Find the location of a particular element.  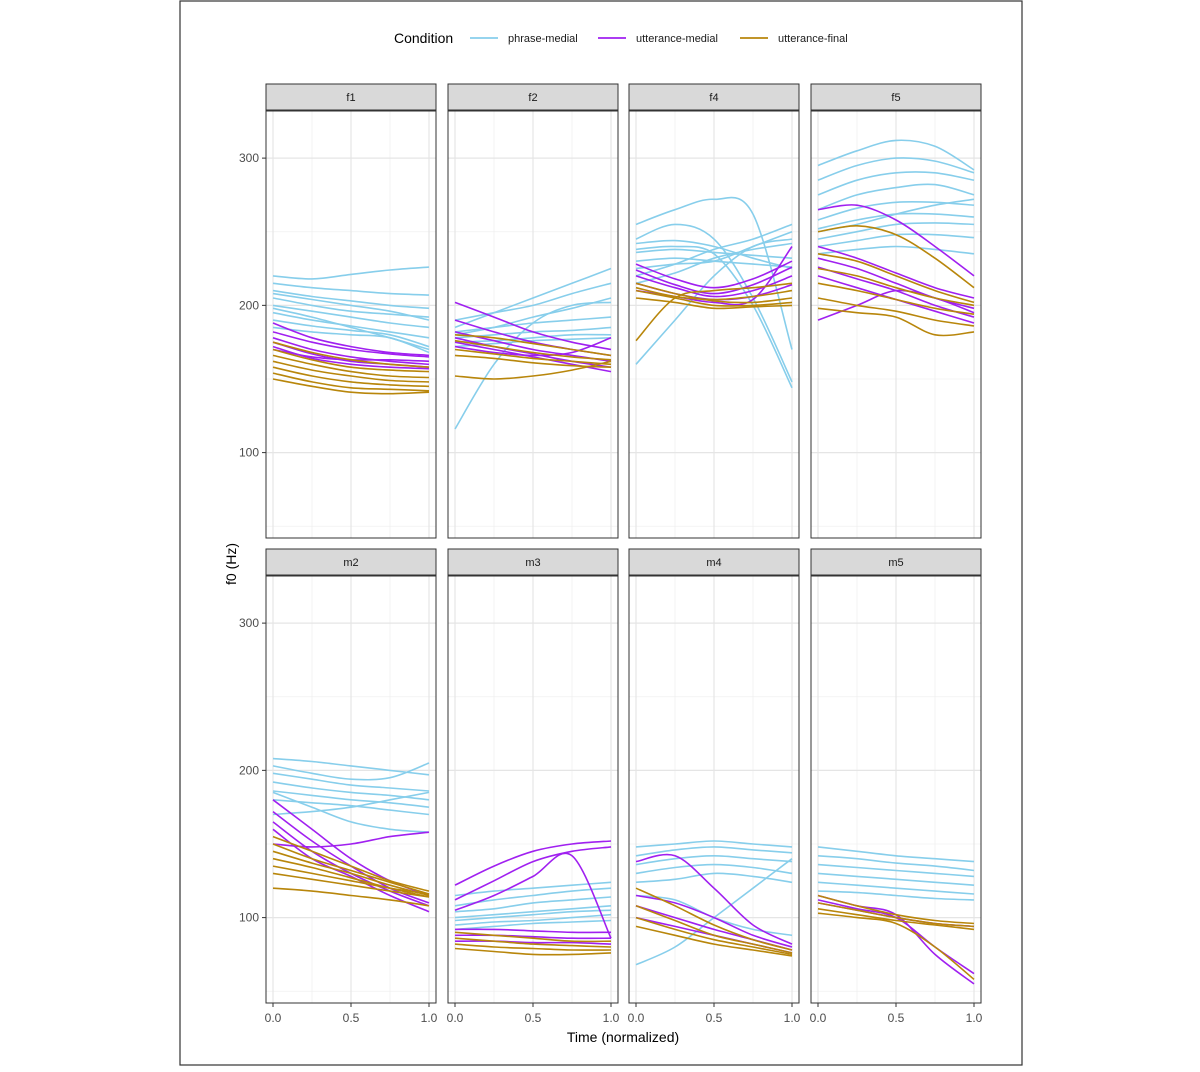

facet-panel-f4: f4 is located at coordinates (714, 311).